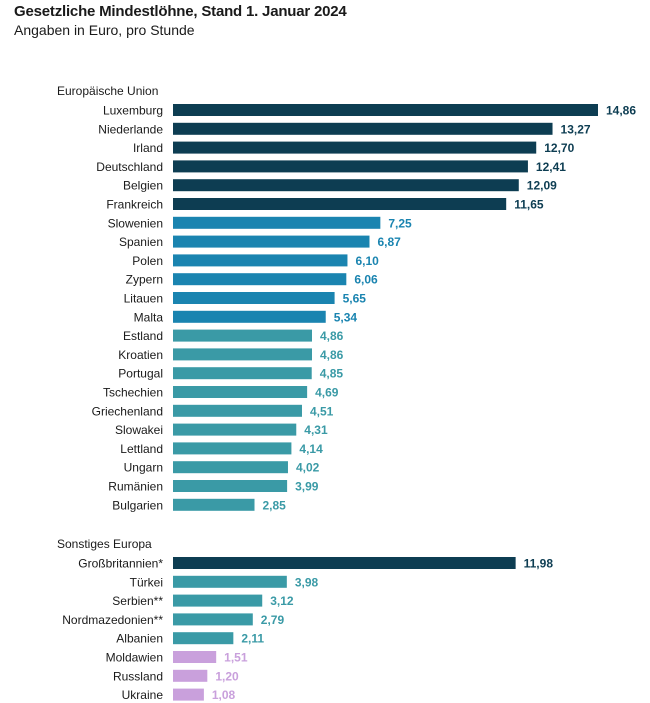 The image size is (650, 703). I want to click on category-label: Slowakei, so click(139, 430).